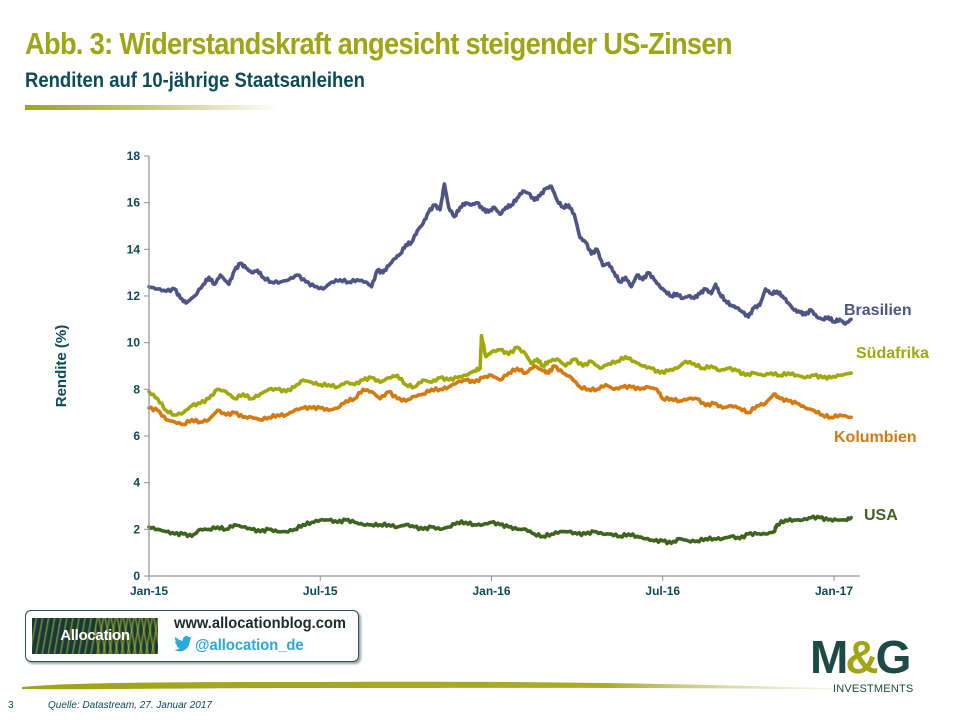  I want to click on y-tick-label: 8, so click(136, 389).